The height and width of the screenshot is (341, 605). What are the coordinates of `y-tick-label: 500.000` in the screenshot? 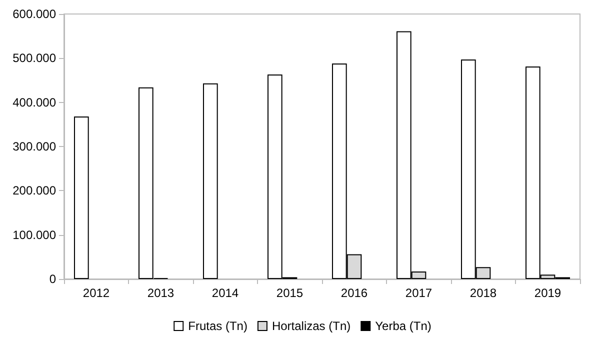 It's located at (34, 58).